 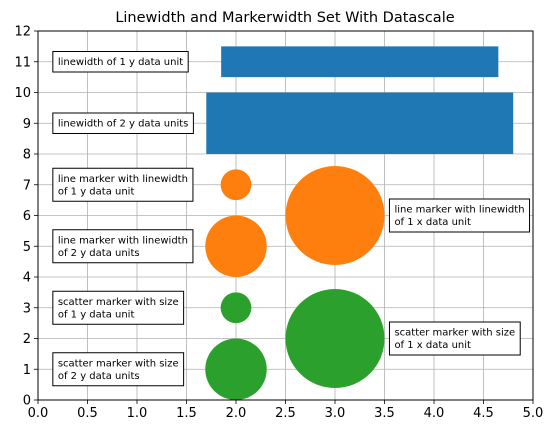 What do you see at coordinates (27, 124) in the screenshot?
I see `y-tick-label: 9` at bounding box center [27, 124].